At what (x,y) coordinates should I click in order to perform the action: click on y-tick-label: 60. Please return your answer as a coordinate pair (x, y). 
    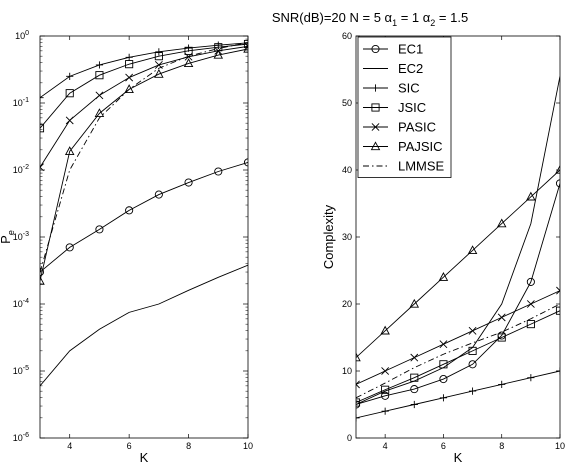
    Looking at the image, I should click on (347, 36).